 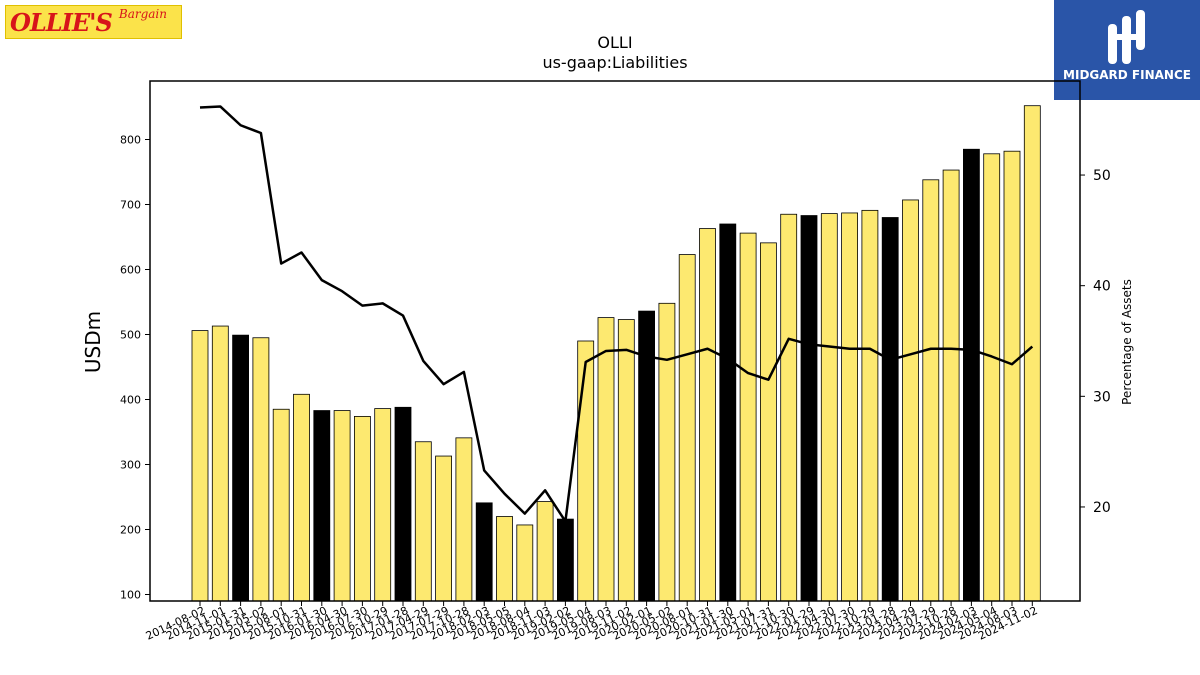 I want to click on y2-axis-label: Percentage of Assets, so click(x=1127, y=342).